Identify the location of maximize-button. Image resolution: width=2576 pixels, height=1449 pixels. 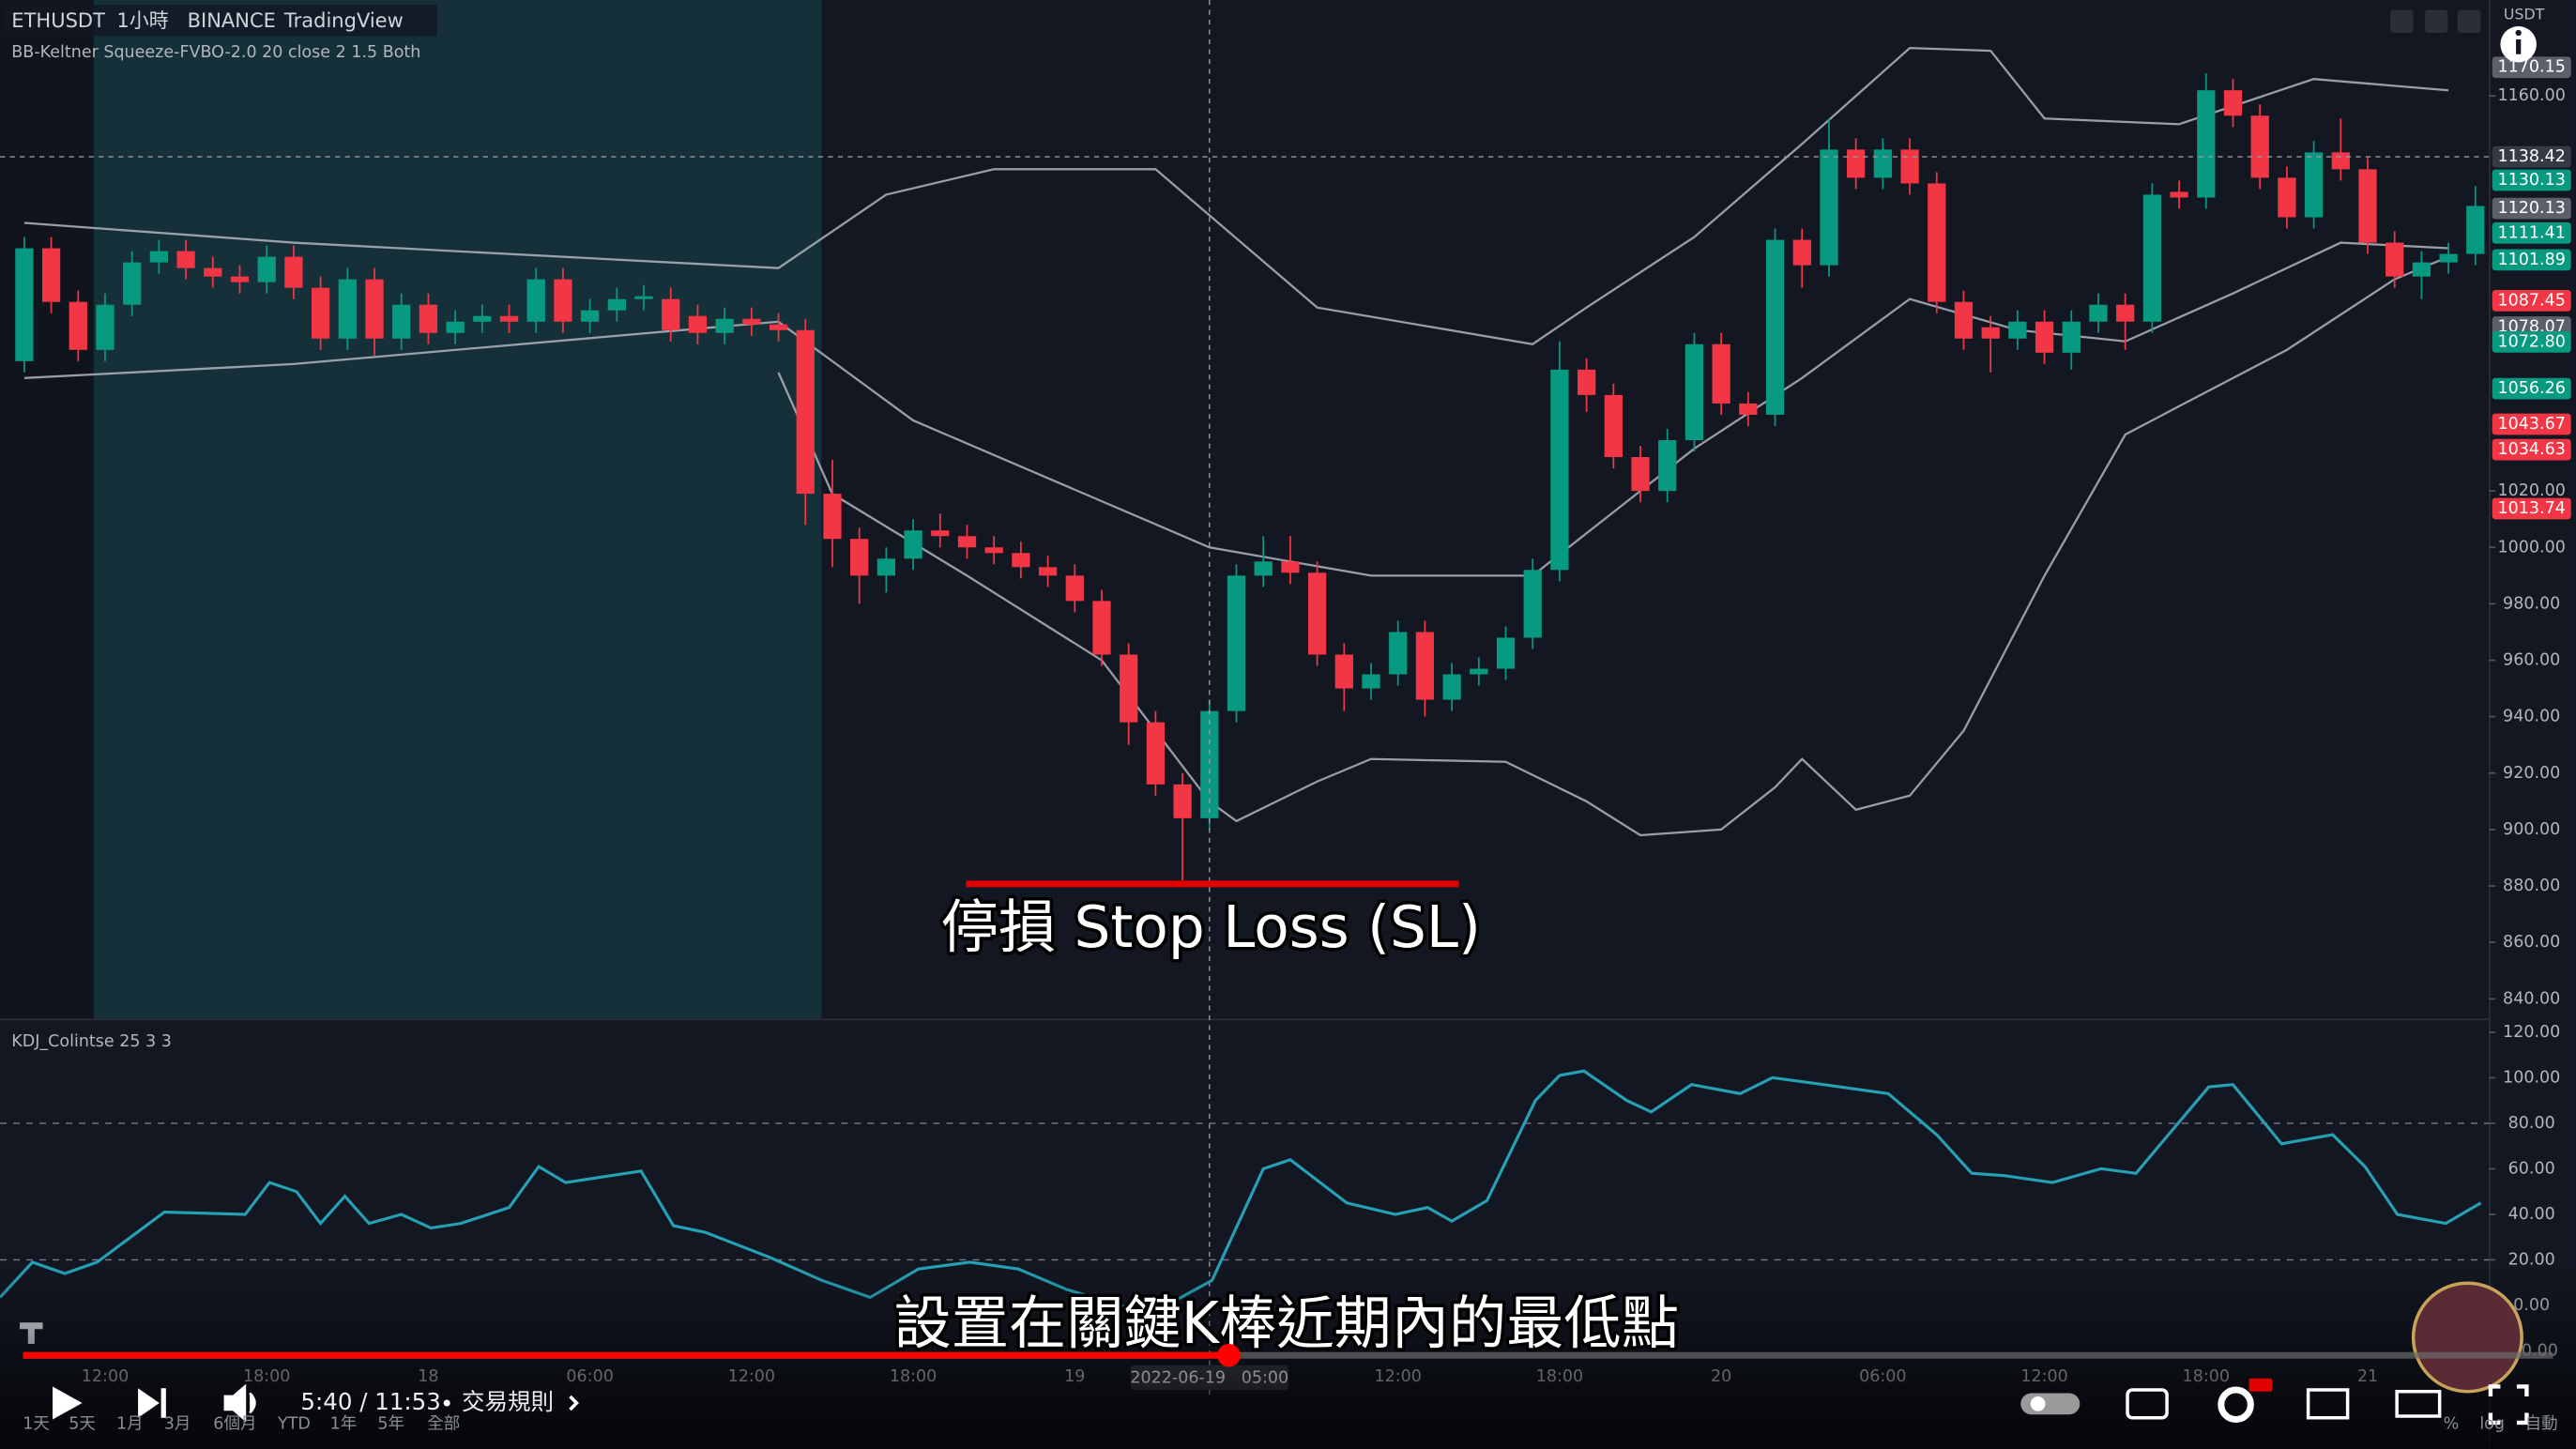
(2469, 21).